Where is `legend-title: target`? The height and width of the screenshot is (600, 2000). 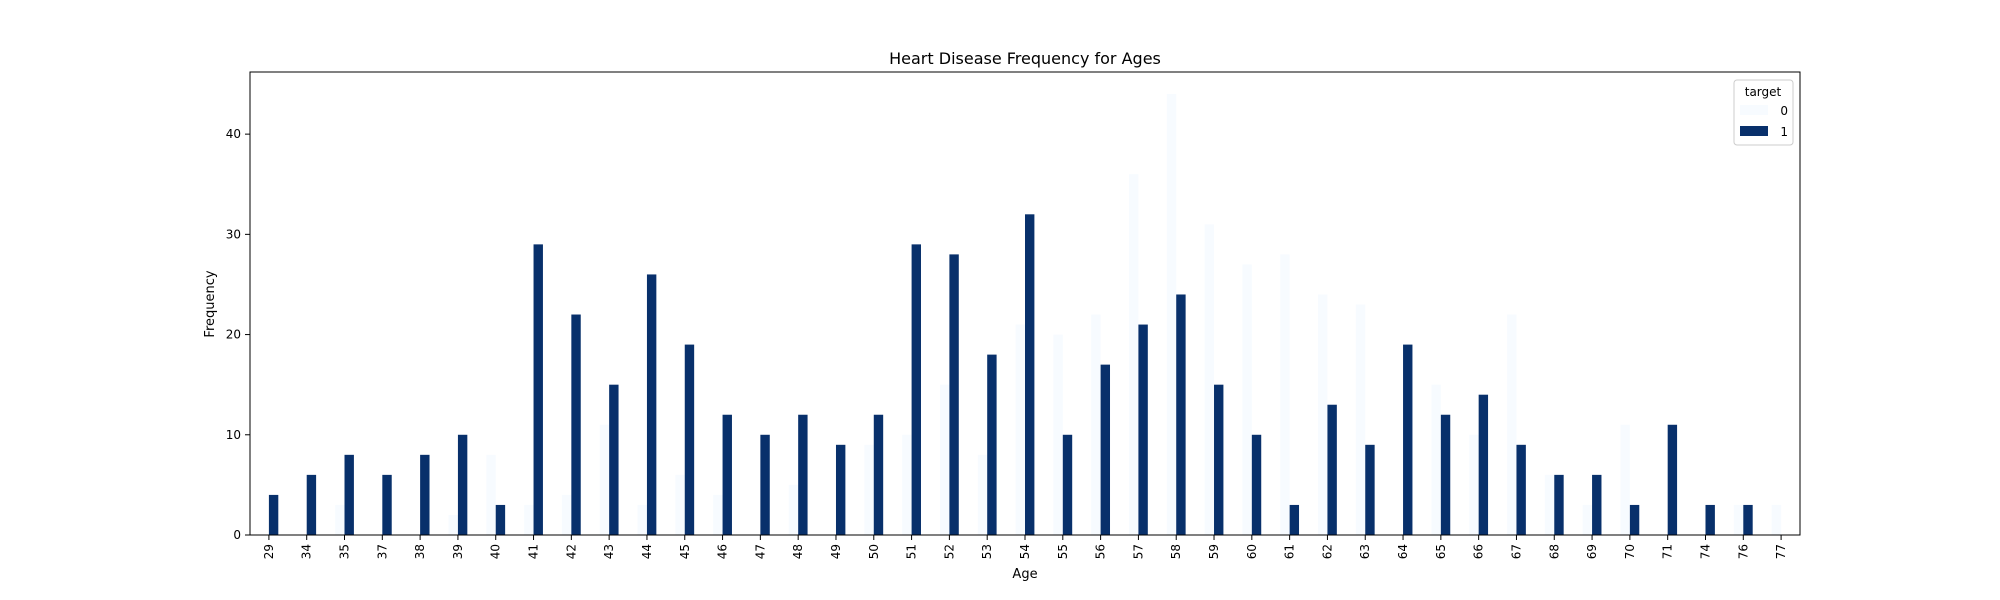 legend-title: target is located at coordinates (1763, 92).